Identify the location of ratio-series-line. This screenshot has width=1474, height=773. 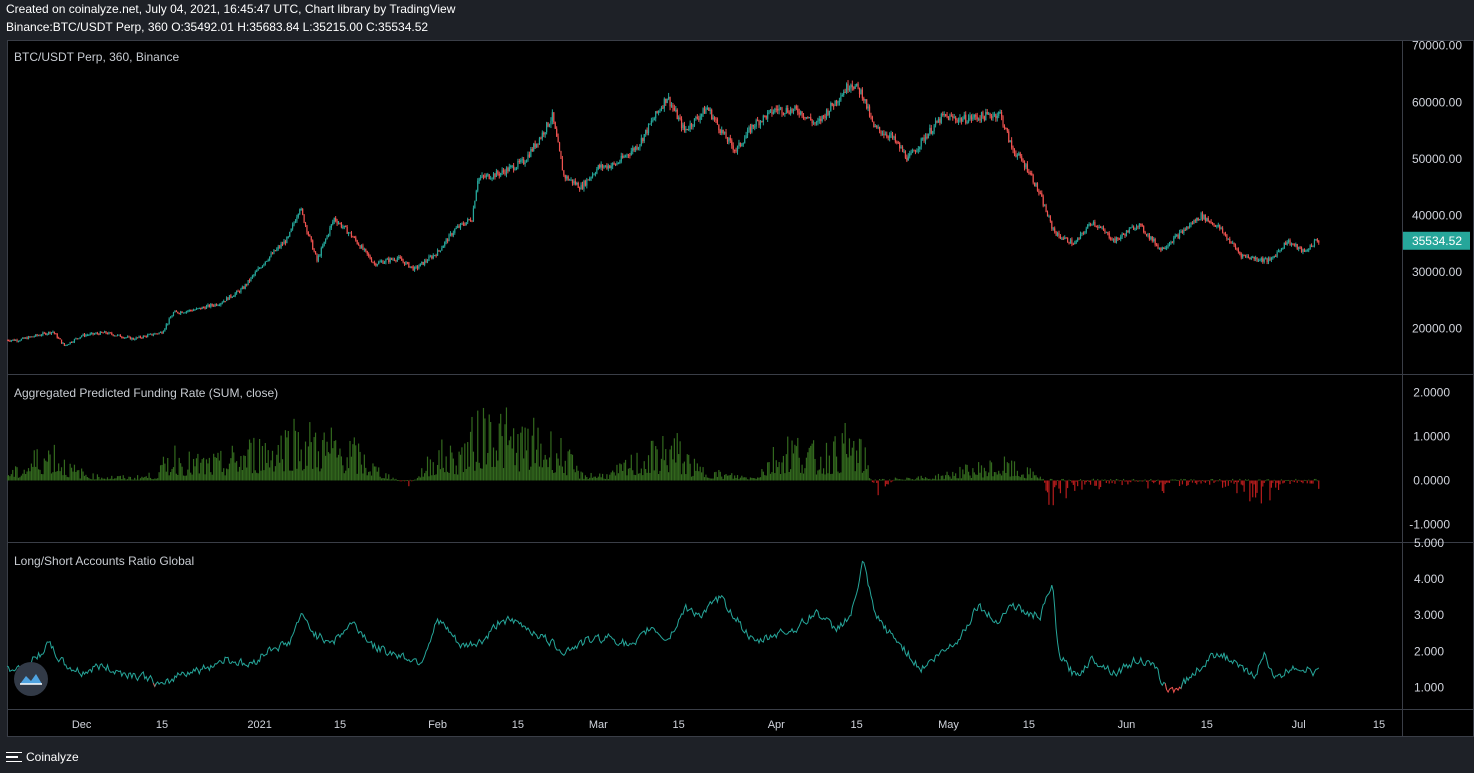
(1173, 688).